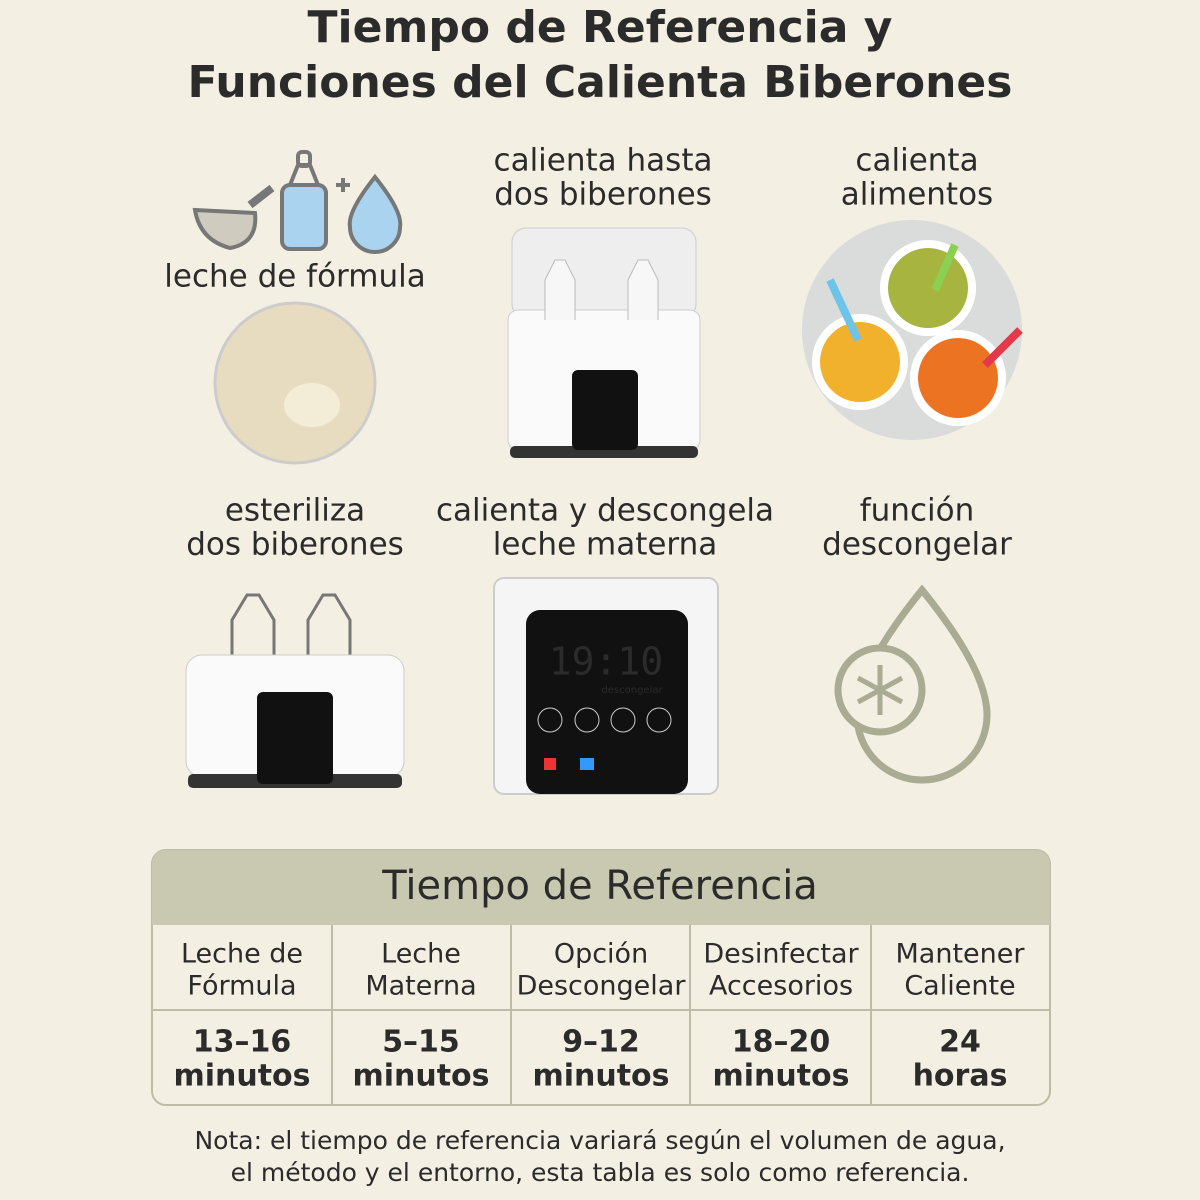 The width and height of the screenshot is (1200, 1200). I want to click on table-title: Tiempo de Referencia, so click(599, 886).